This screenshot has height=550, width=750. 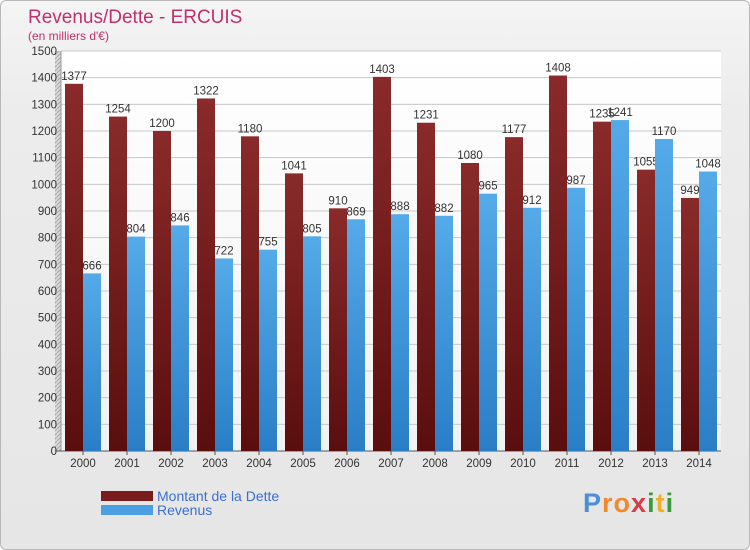 I want to click on data-label-dette: 1408, so click(x=558, y=69).